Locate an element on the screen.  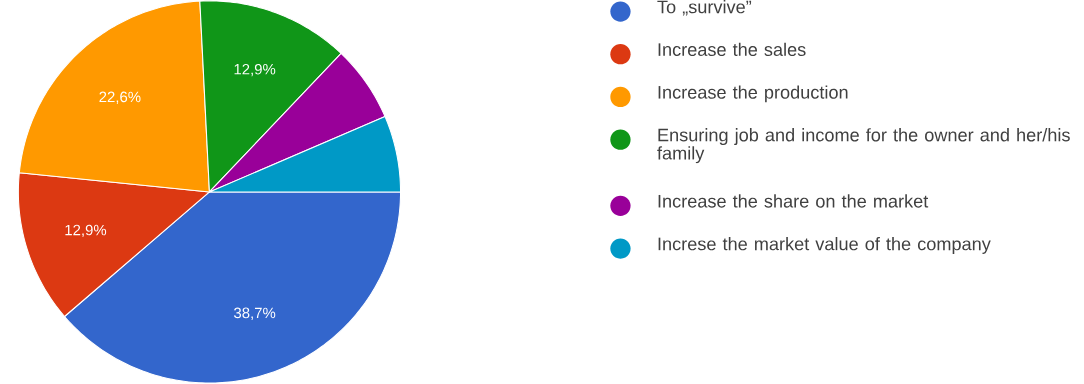
legend-label: Increase the sales is located at coordinates (732, 49).